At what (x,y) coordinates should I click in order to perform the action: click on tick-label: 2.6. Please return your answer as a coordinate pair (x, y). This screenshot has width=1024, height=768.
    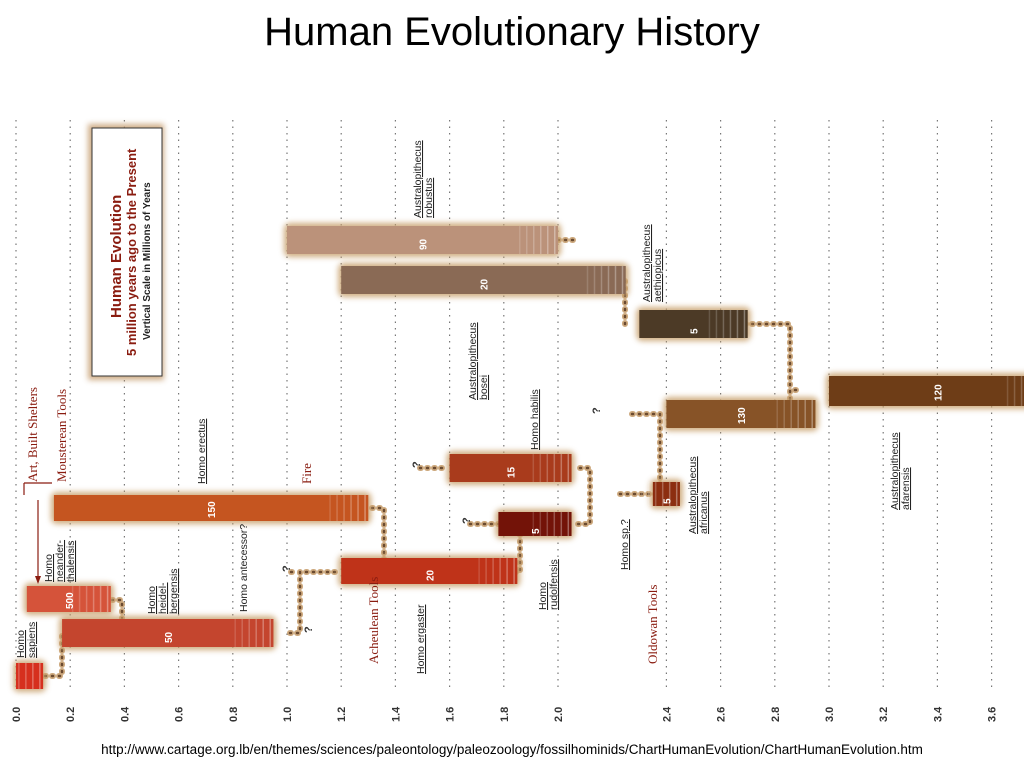
    Looking at the image, I should click on (722, 714).